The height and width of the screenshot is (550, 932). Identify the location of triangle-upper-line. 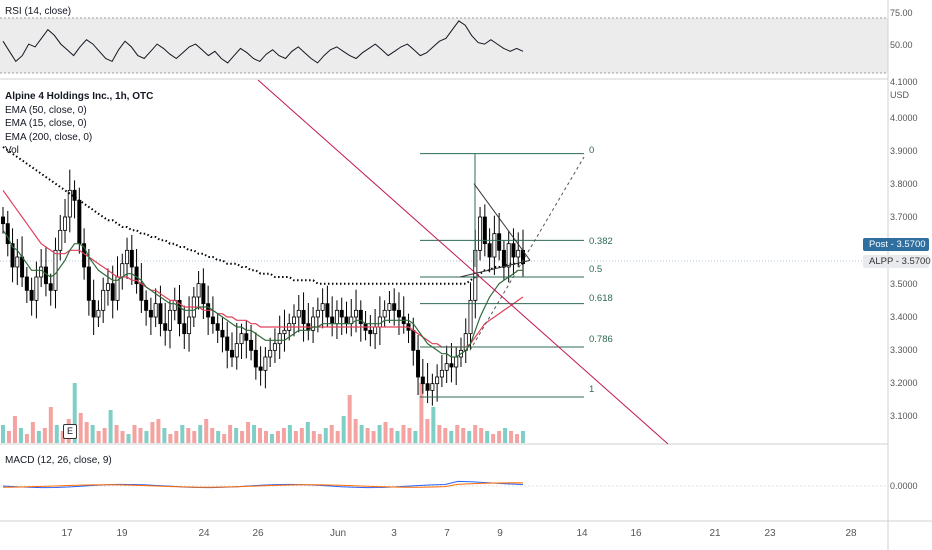
(502, 222).